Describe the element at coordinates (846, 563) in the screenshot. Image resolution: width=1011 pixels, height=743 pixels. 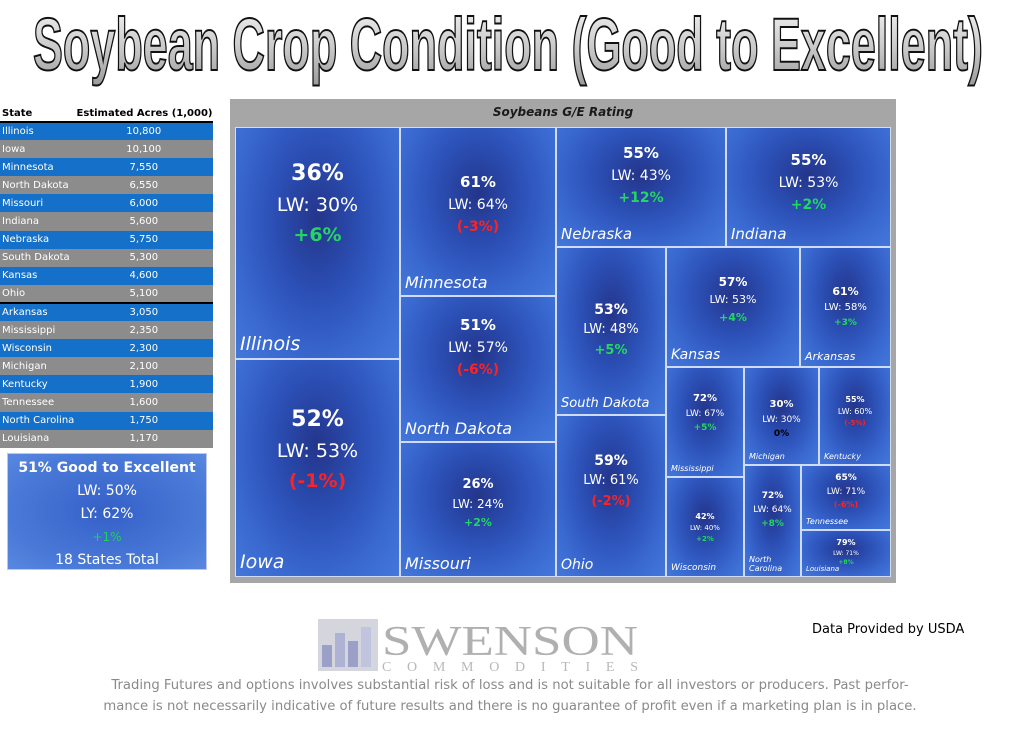
I see `tile-change: +8%` at that location.